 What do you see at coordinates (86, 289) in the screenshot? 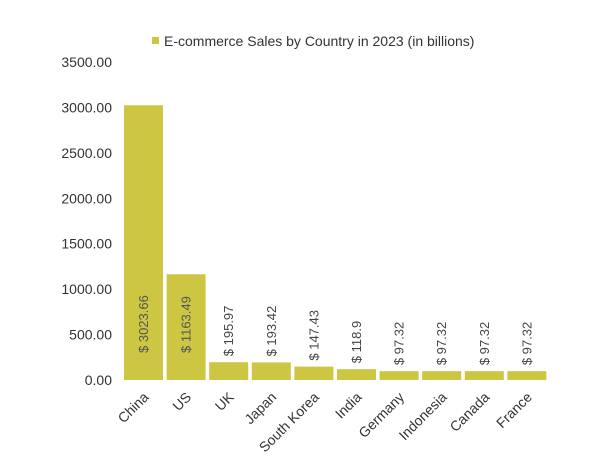
I see `y-tick-label: 1000.00` at bounding box center [86, 289].